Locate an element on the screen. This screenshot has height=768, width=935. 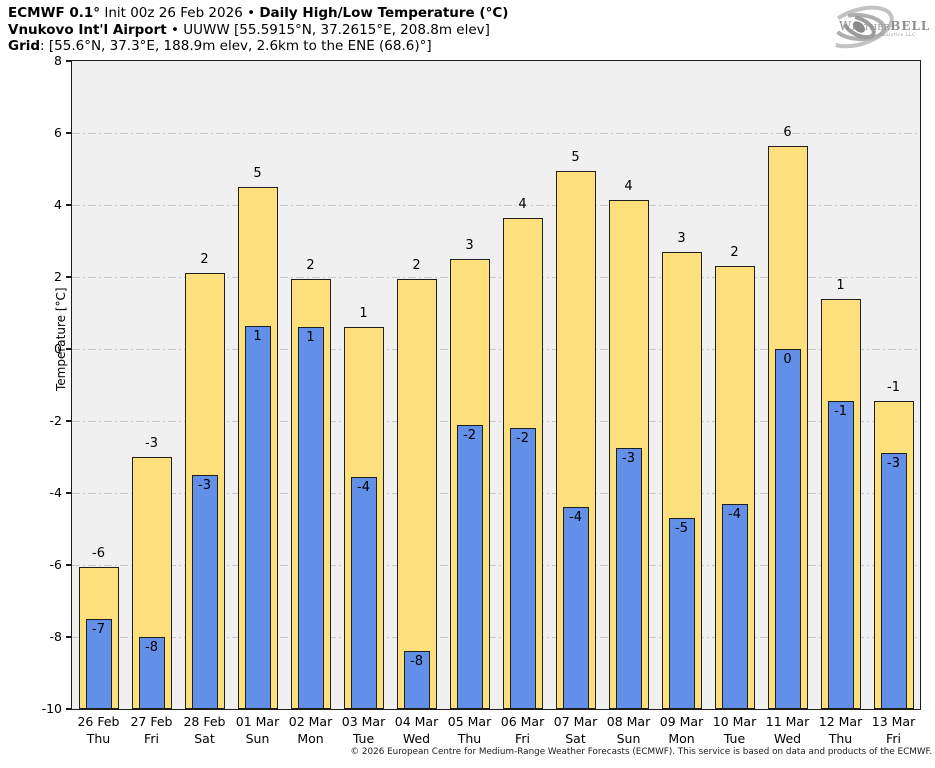
x-tick-label: 07 Mar Sat is located at coordinates (575, 730).